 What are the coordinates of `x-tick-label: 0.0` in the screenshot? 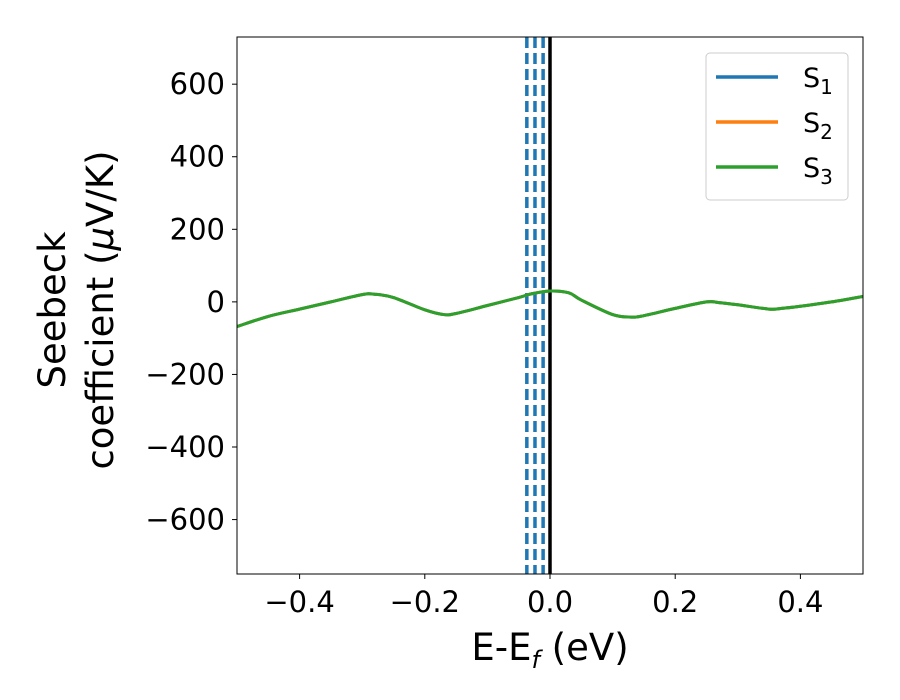 It's located at (550, 602).